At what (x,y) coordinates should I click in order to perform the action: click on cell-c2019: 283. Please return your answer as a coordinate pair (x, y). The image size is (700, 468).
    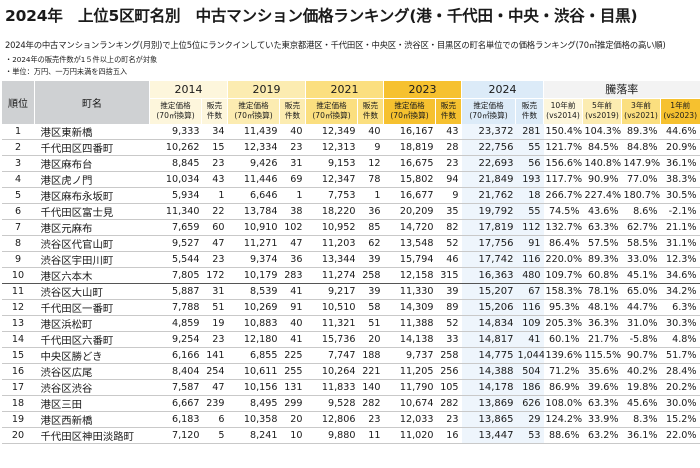
    Looking at the image, I should click on (292, 276).